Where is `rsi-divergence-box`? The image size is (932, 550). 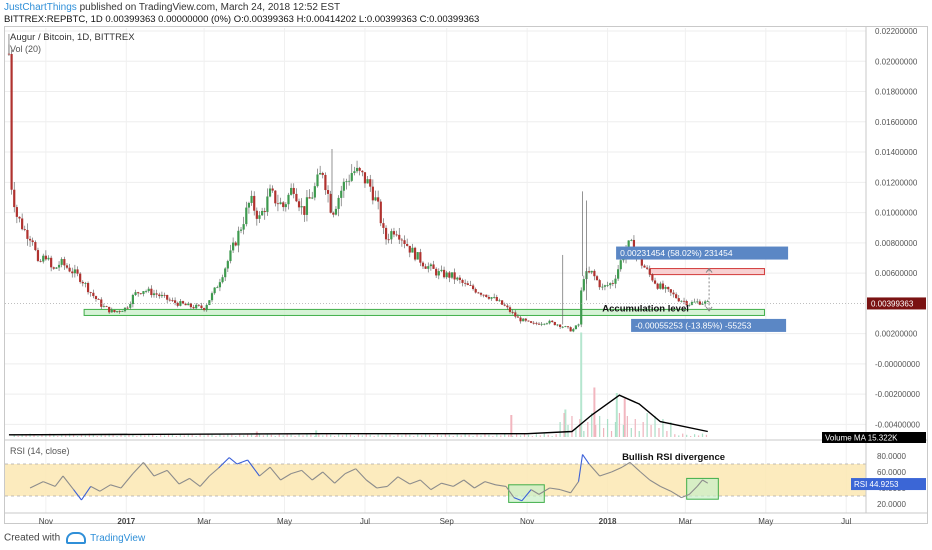 rsi-divergence-box is located at coordinates (702, 488).